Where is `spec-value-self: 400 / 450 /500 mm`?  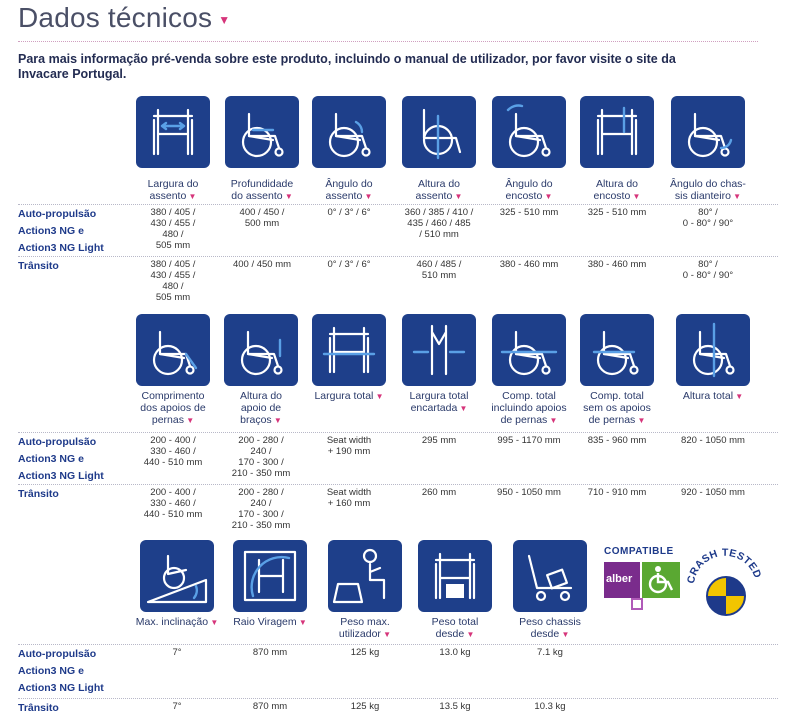 spec-value-self: 400 / 450 /500 mm is located at coordinates (262, 218).